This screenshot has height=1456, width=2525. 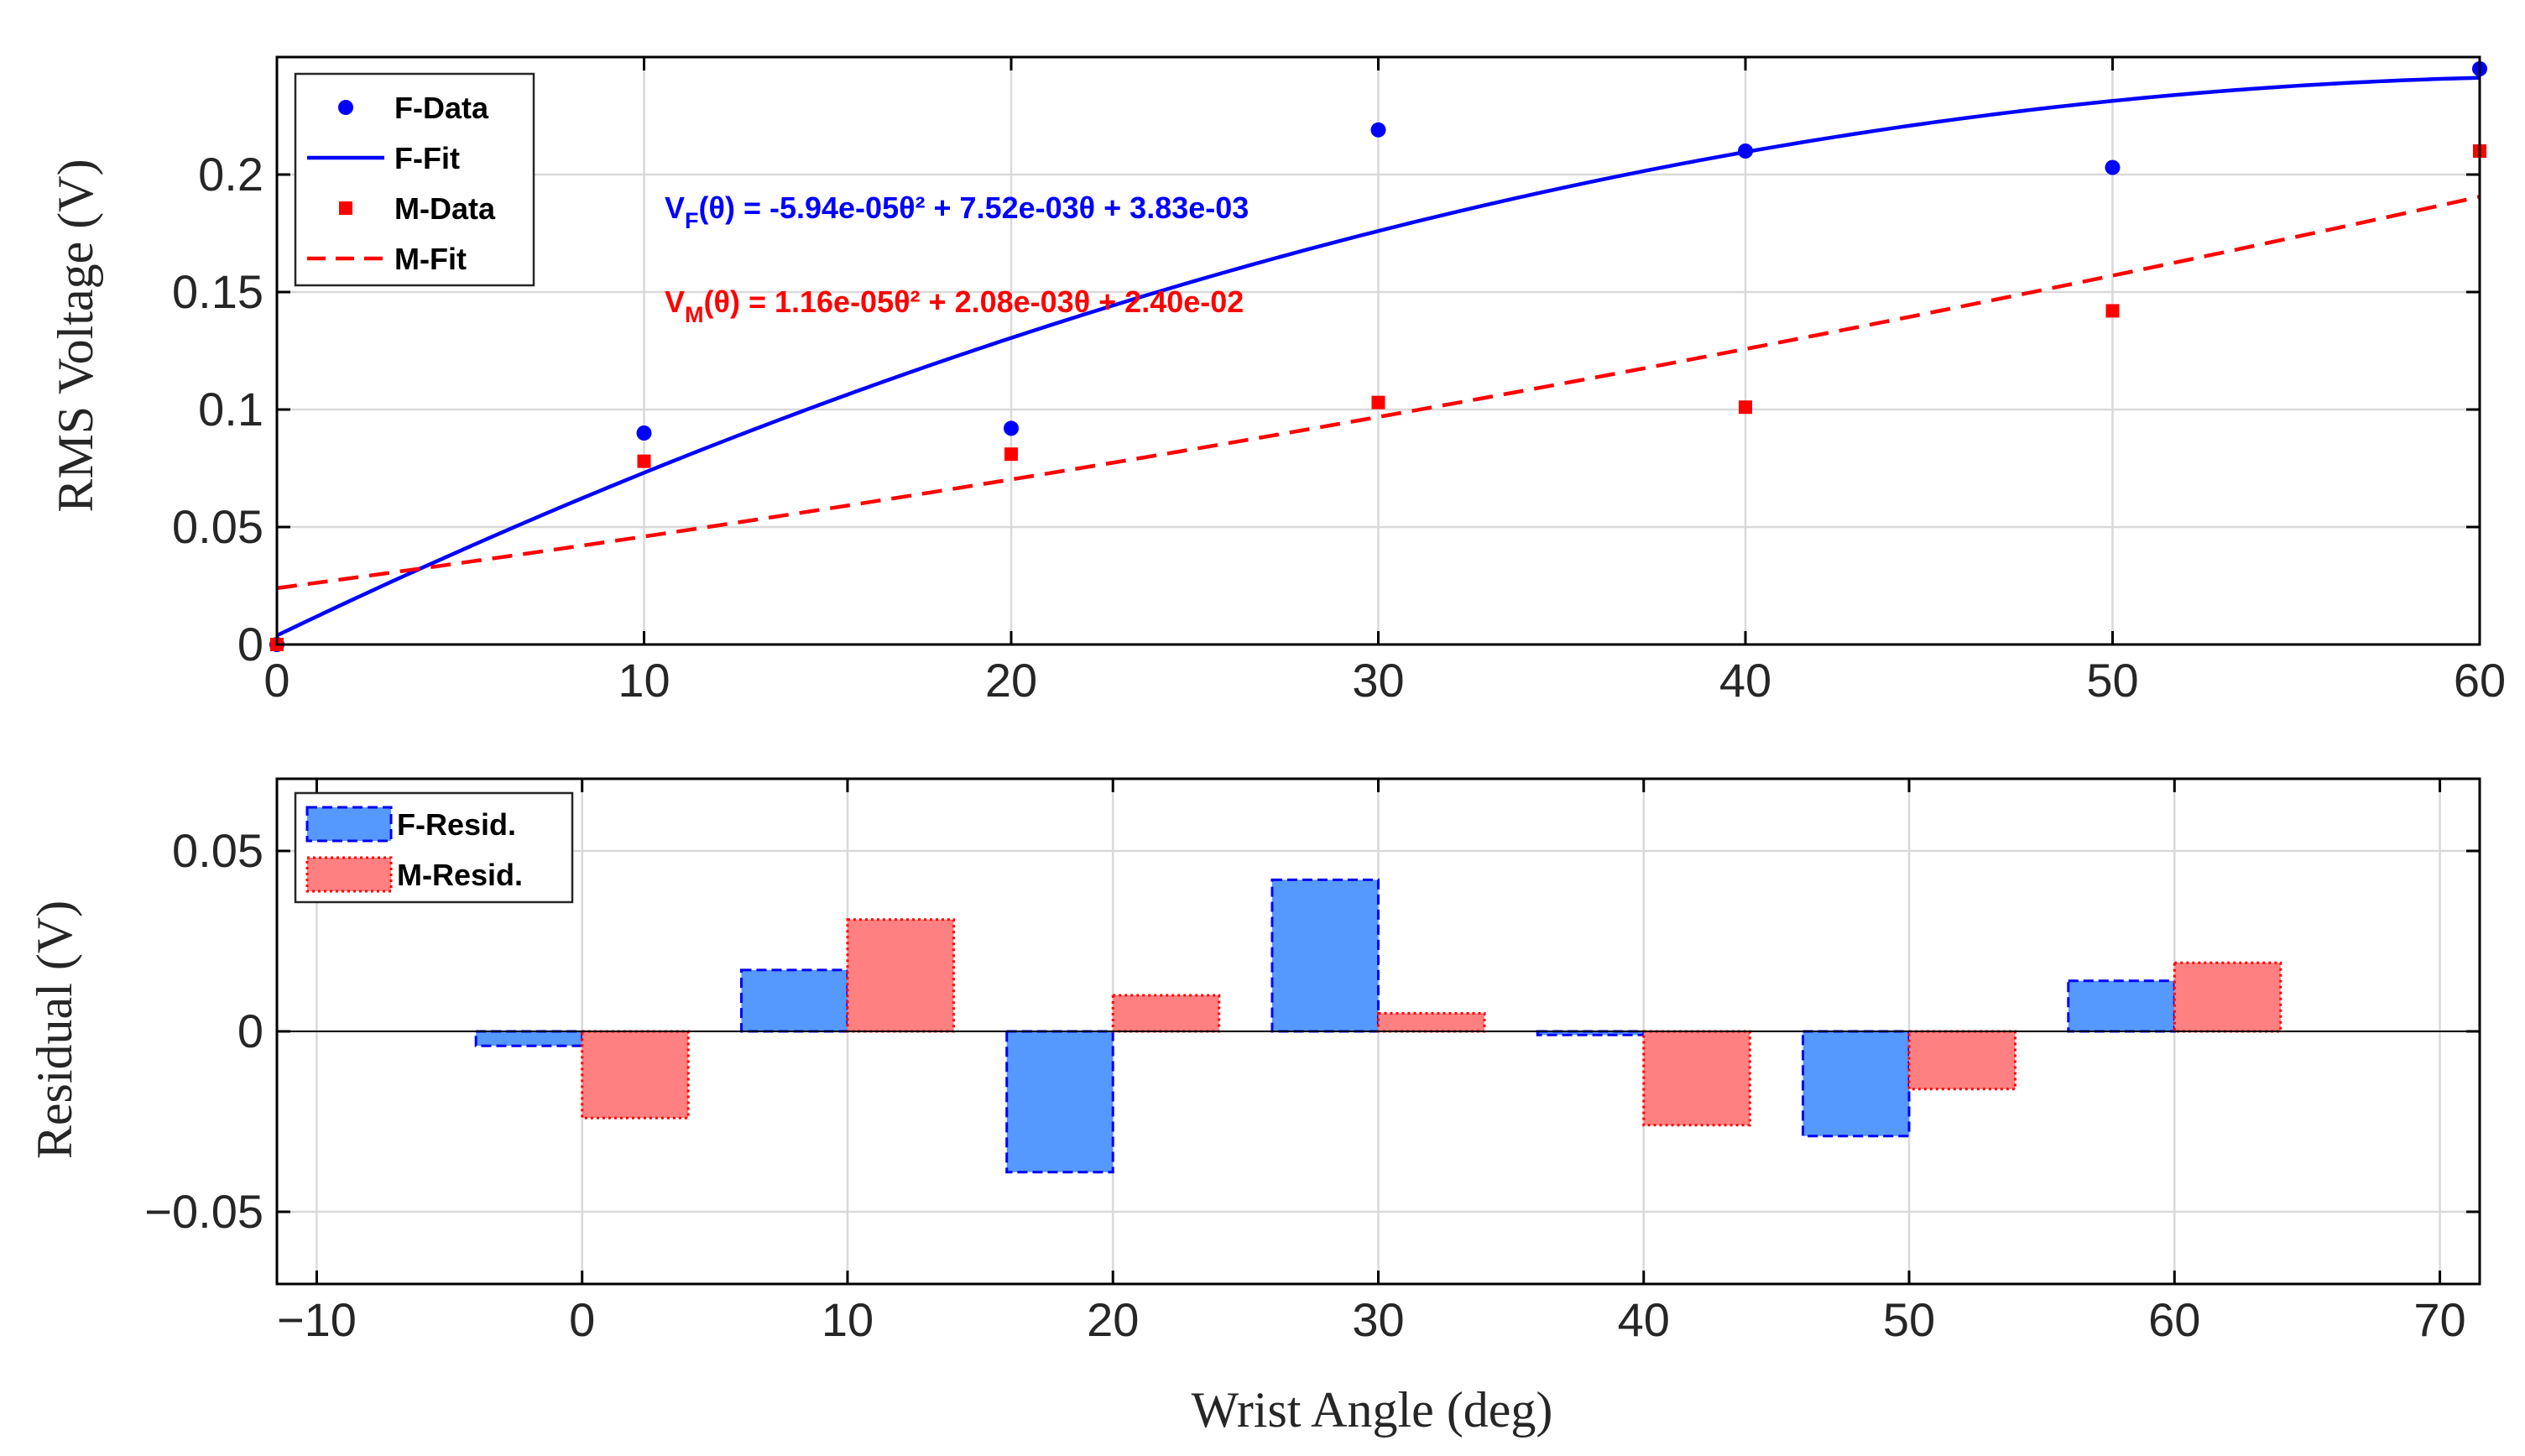 What do you see at coordinates (582, 1319) in the screenshot?
I see `bottom-x-tick-label: 0` at bounding box center [582, 1319].